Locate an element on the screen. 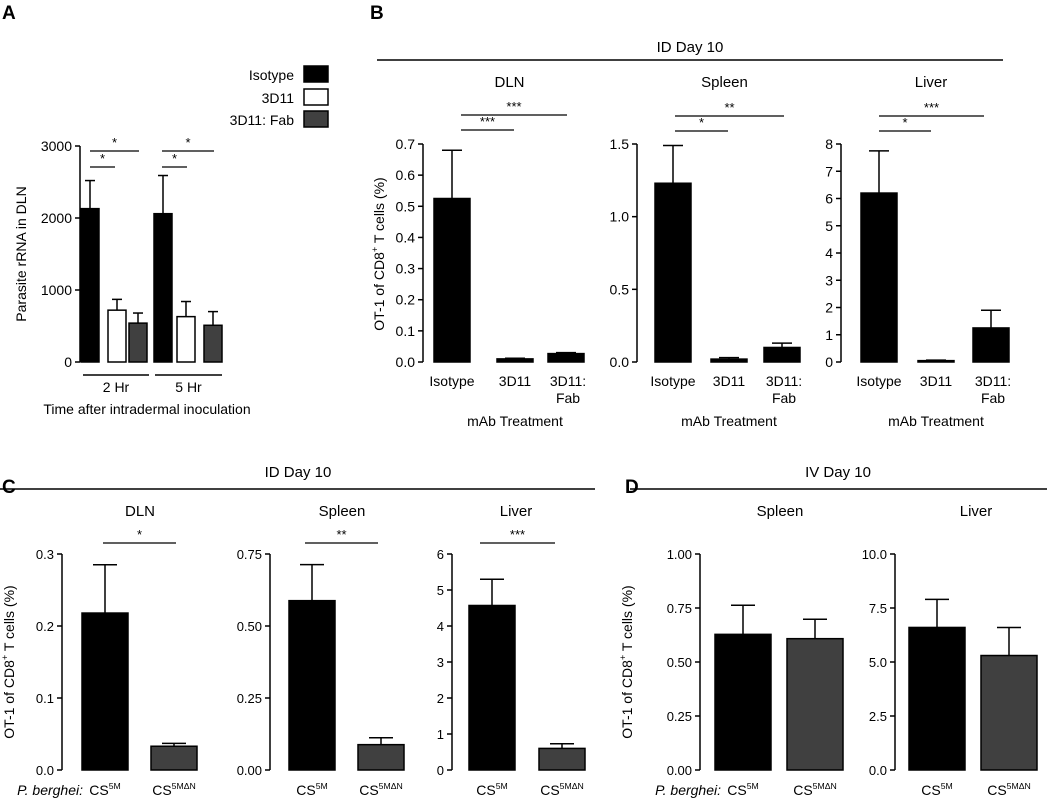 The height and width of the screenshot is (800, 1047). chart-b2-significance-label: ** is located at coordinates (729, 107).